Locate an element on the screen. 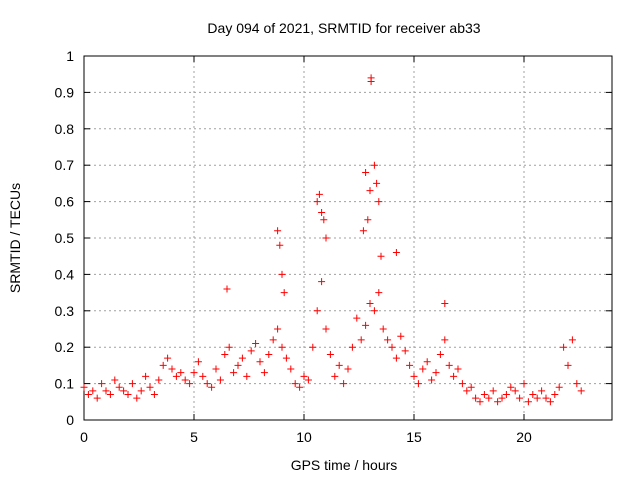  x-tick-label: 0 is located at coordinates (84, 437).